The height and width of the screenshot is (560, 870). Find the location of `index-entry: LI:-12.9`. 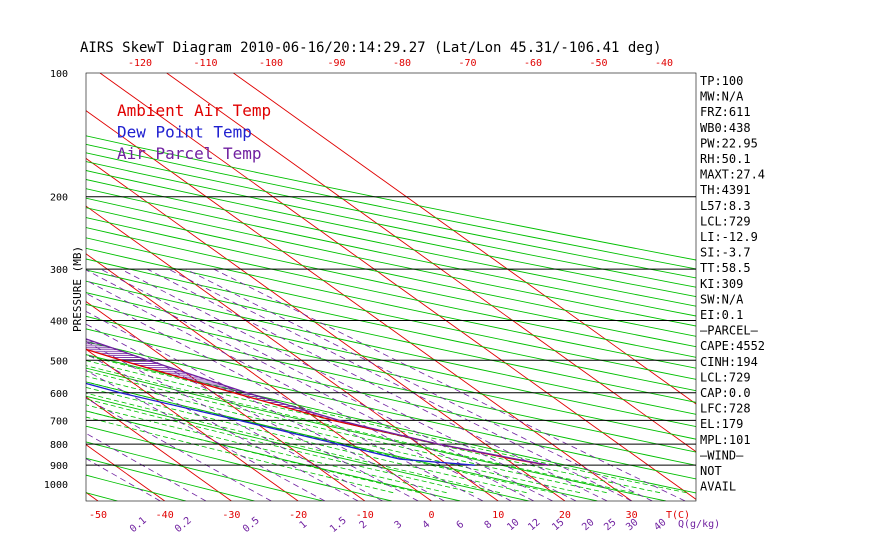

index-entry: LI:-12.9 is located at coordinates (729, 237).